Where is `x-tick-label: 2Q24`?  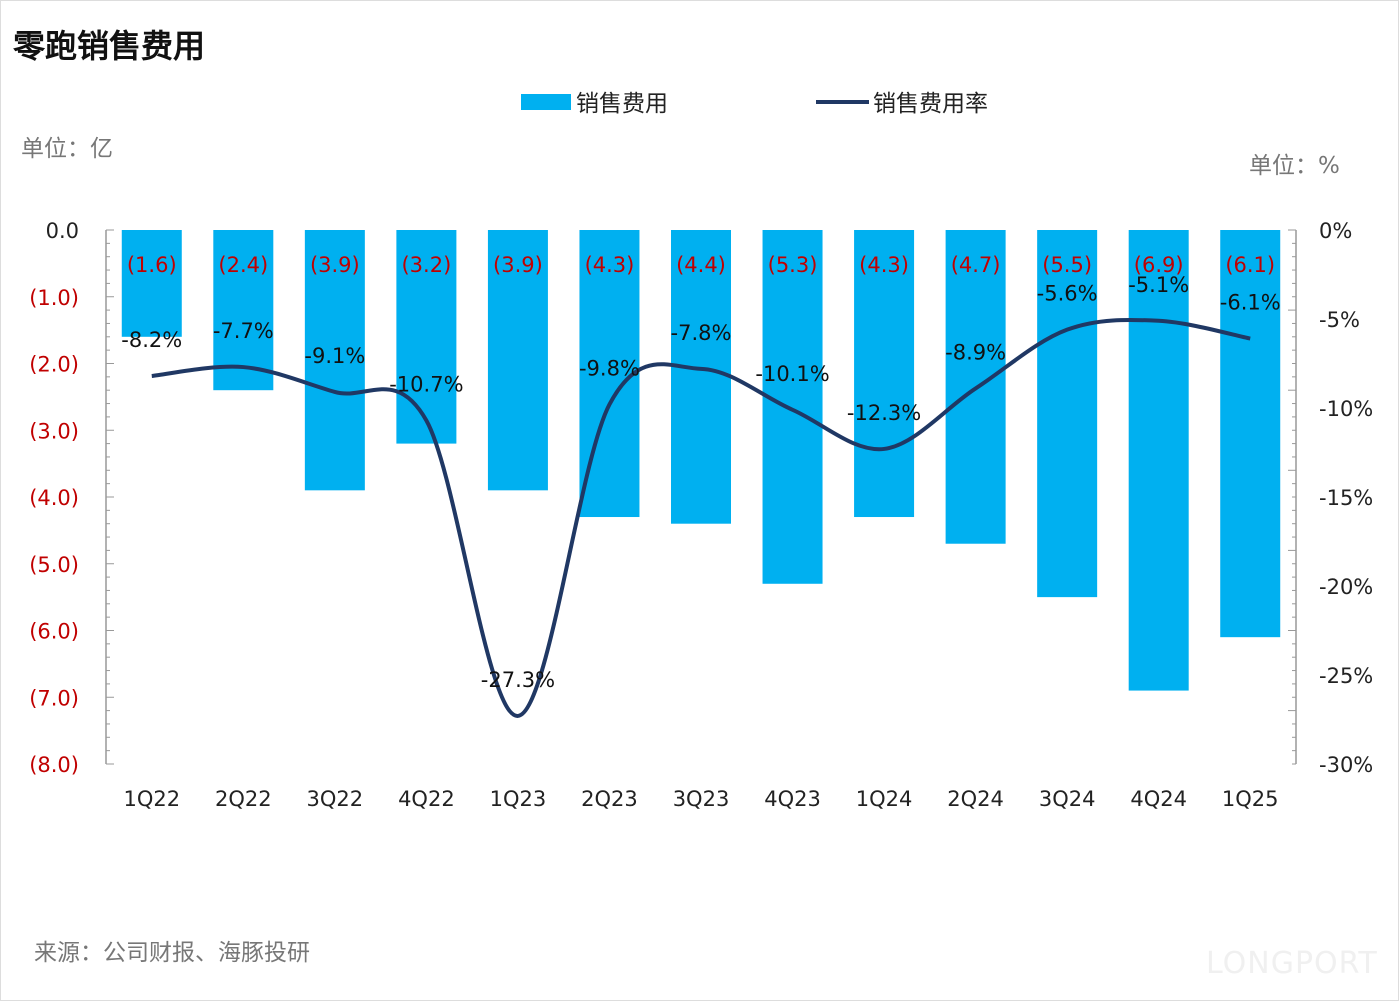 x-tick-label: 2Q24 is located at coordinates (975, 799).